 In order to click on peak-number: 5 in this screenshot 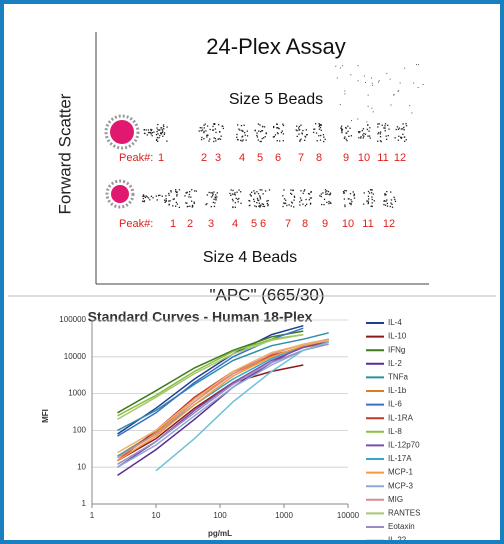, I will do `click(260, 158)`.